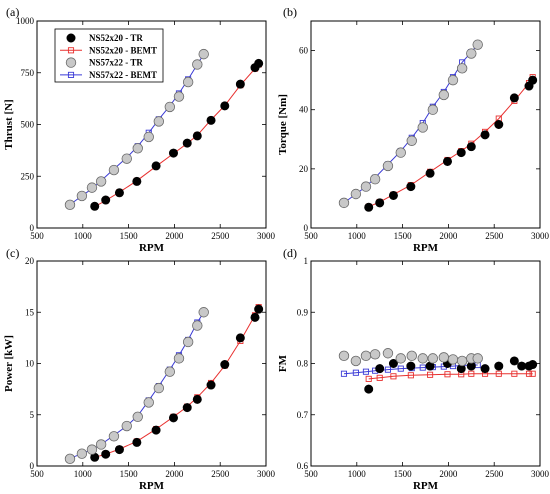 This screenshot has height=494, width=550. I want to click on y-tick-label: 750, so click(28, 73).